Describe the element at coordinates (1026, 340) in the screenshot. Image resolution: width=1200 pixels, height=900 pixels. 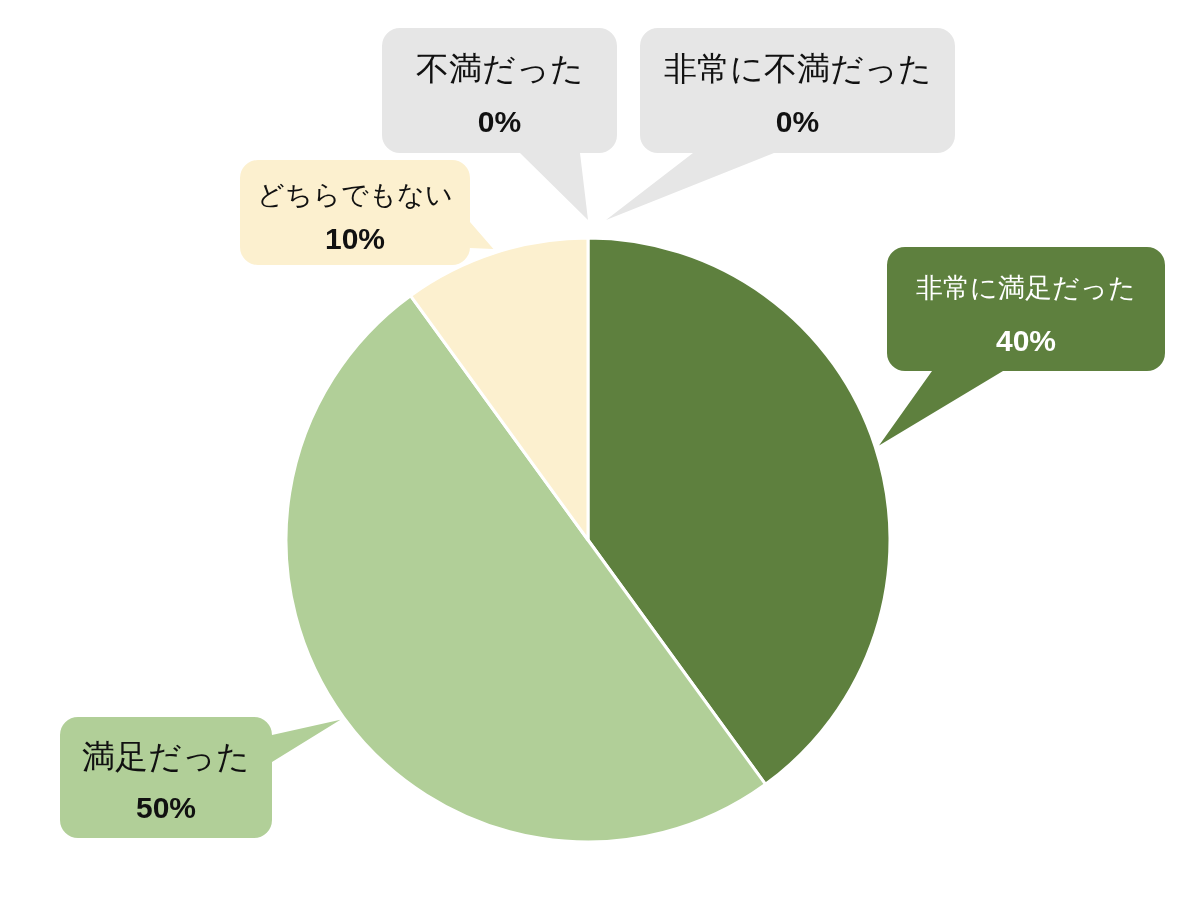
I see `value-label: 40%` at that location.